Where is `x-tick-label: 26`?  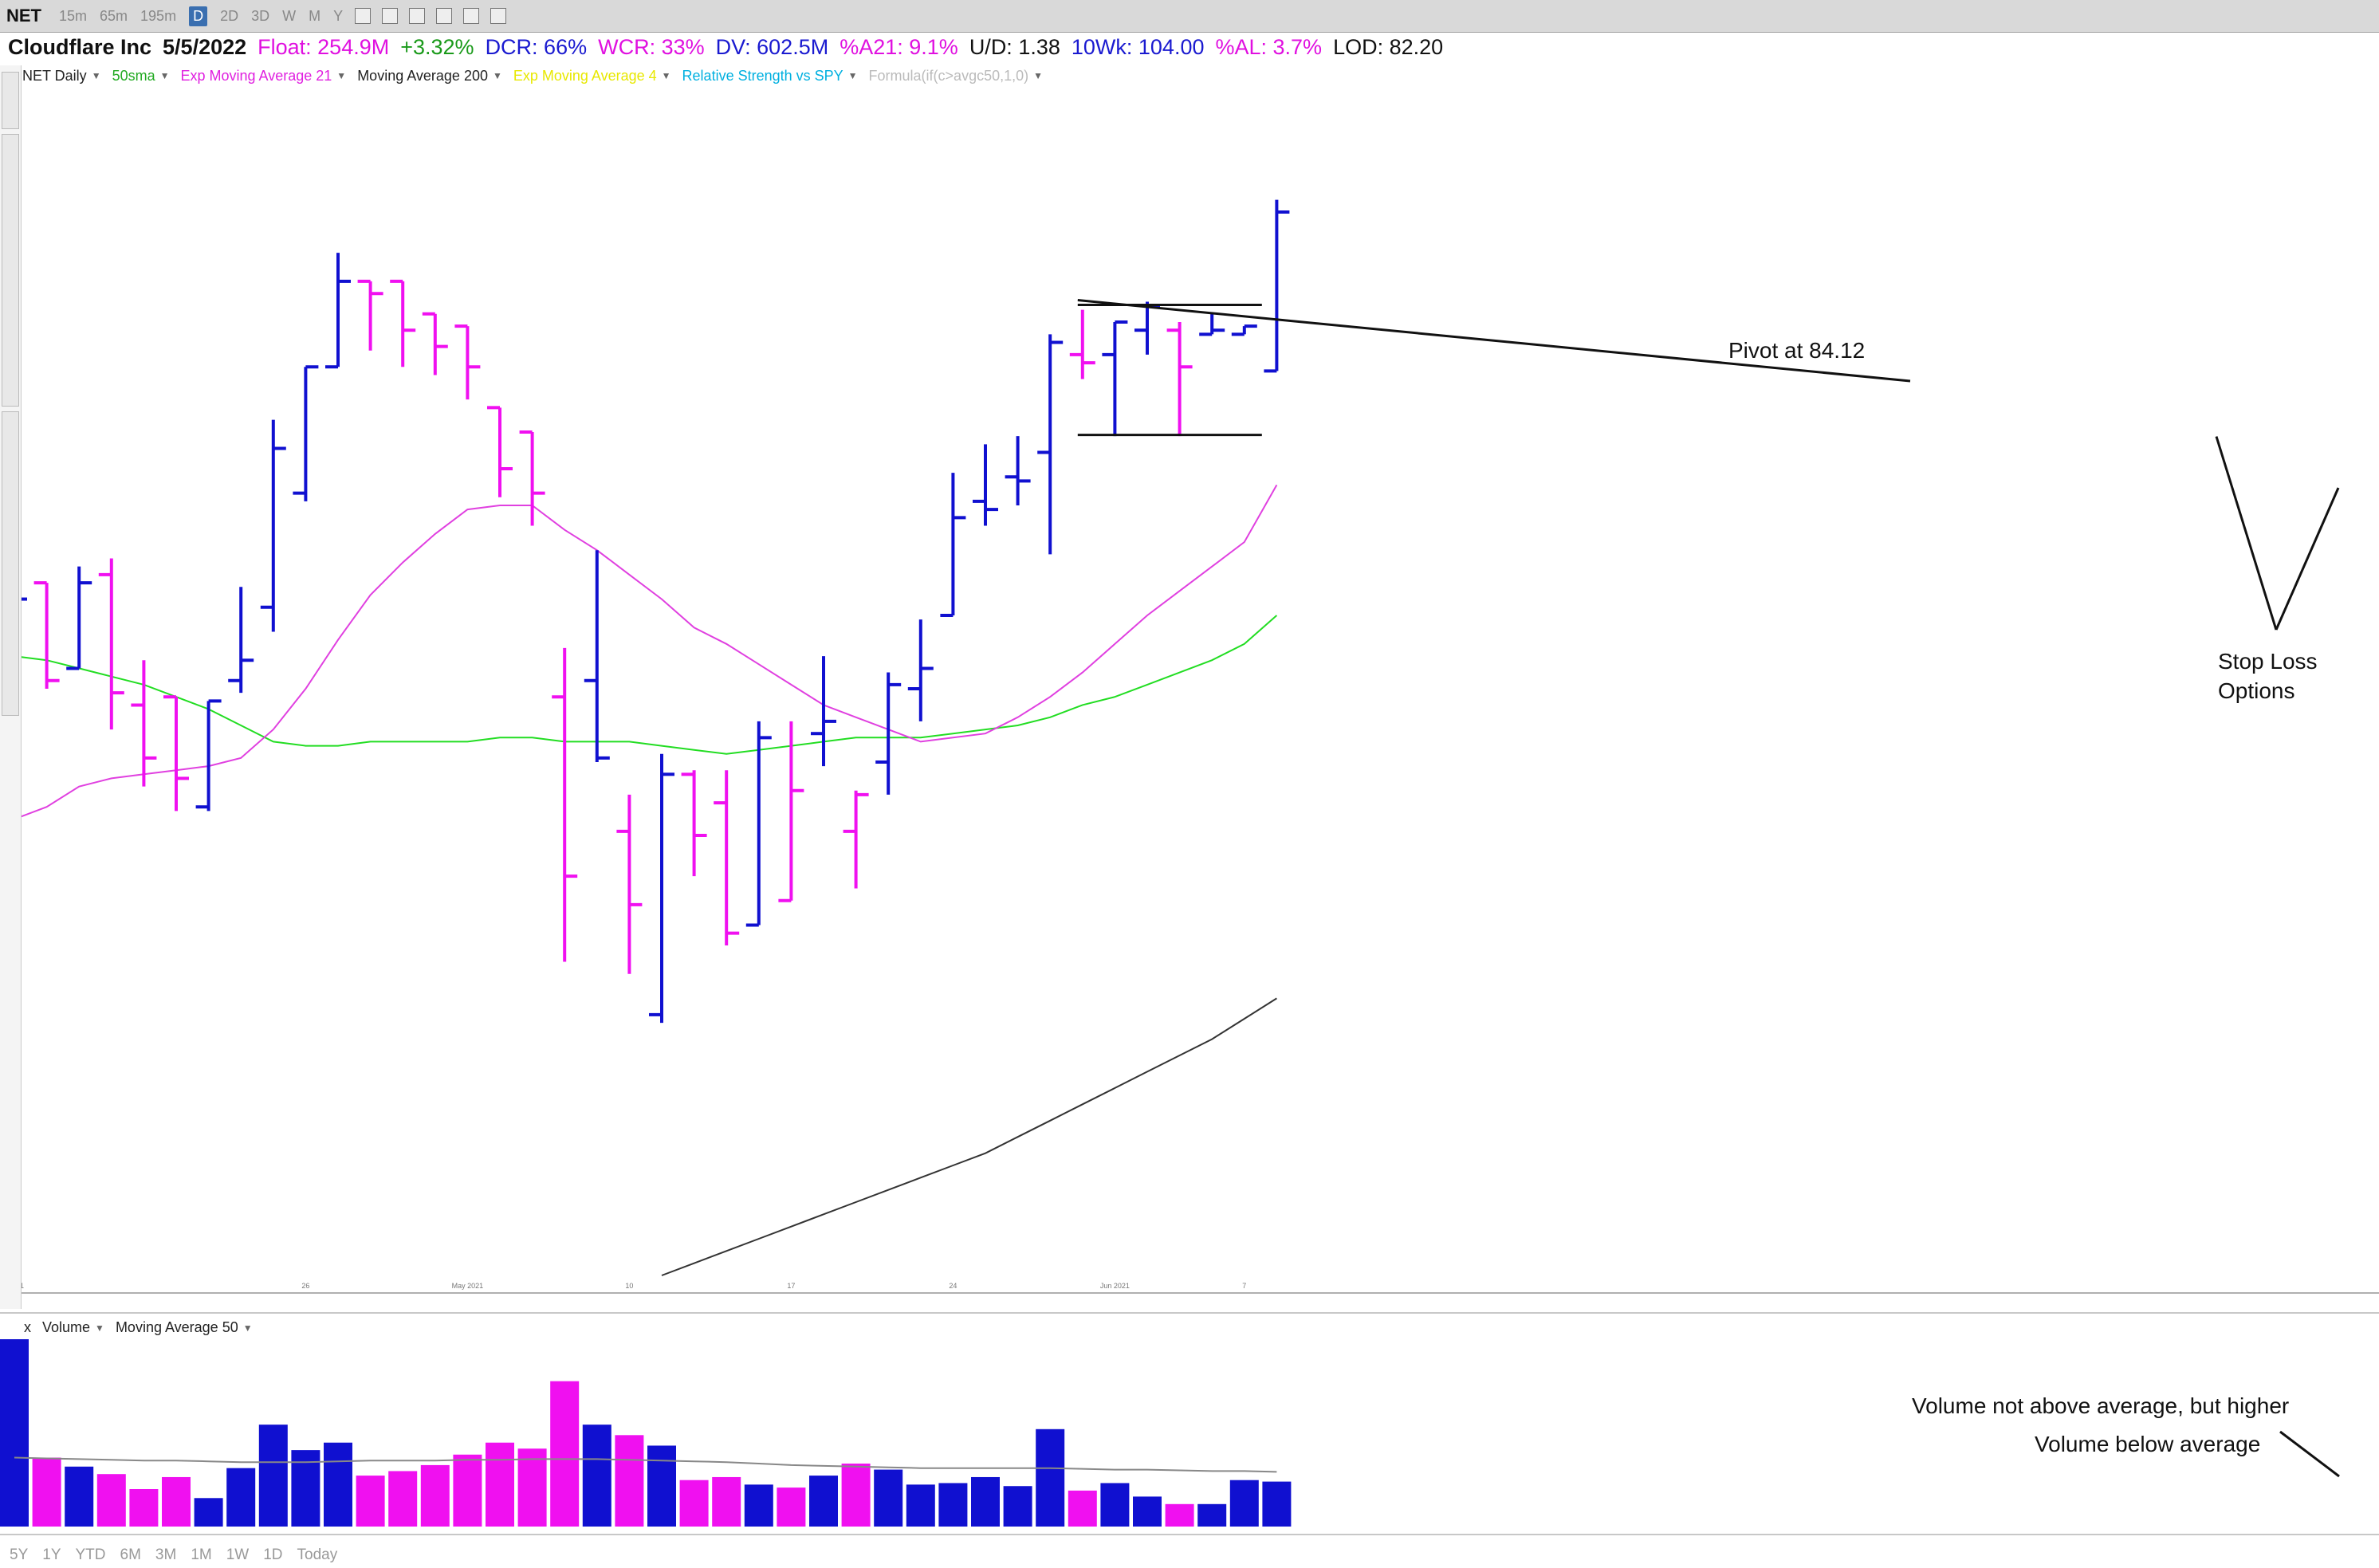 x-tick-label: 26 is located at coordinates (305, 1286).